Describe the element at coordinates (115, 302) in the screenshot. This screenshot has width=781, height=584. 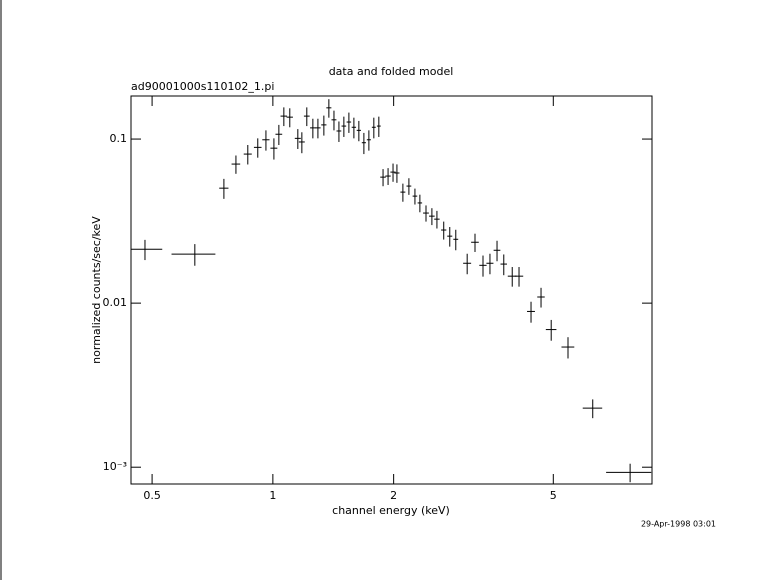
I see `y-tick-label: 0.01` at that location.